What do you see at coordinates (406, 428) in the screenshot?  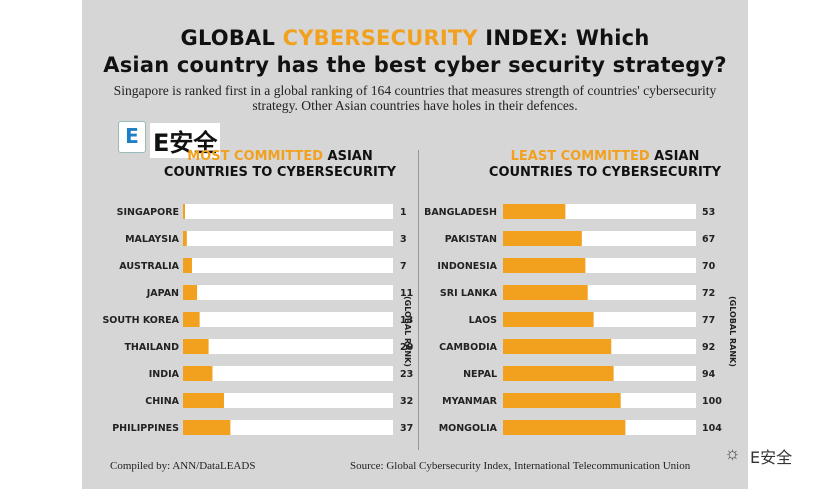 I see `left-value-label: 37` at bounding box center [406, 428].